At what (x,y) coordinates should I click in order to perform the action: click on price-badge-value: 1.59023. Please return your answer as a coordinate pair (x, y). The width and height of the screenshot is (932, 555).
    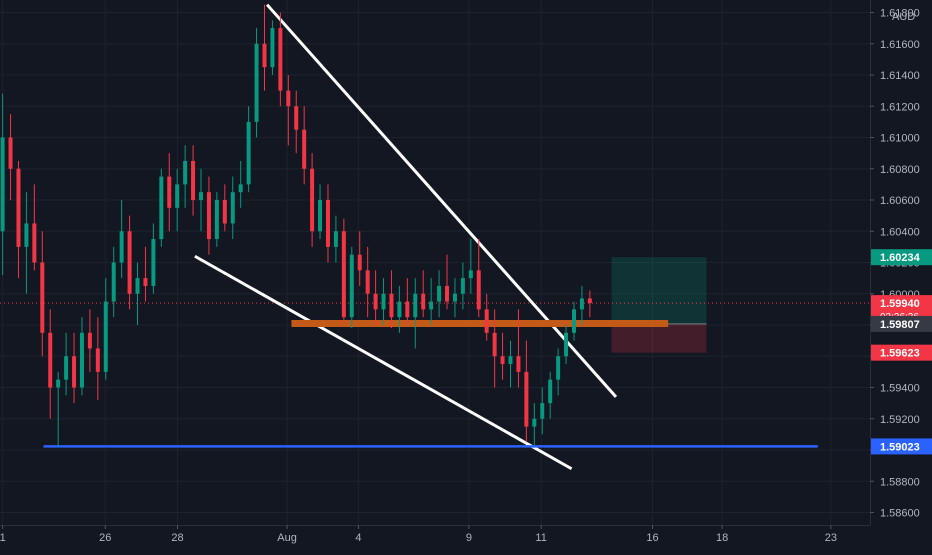
    Looking at the image, I should click on (900, 447).